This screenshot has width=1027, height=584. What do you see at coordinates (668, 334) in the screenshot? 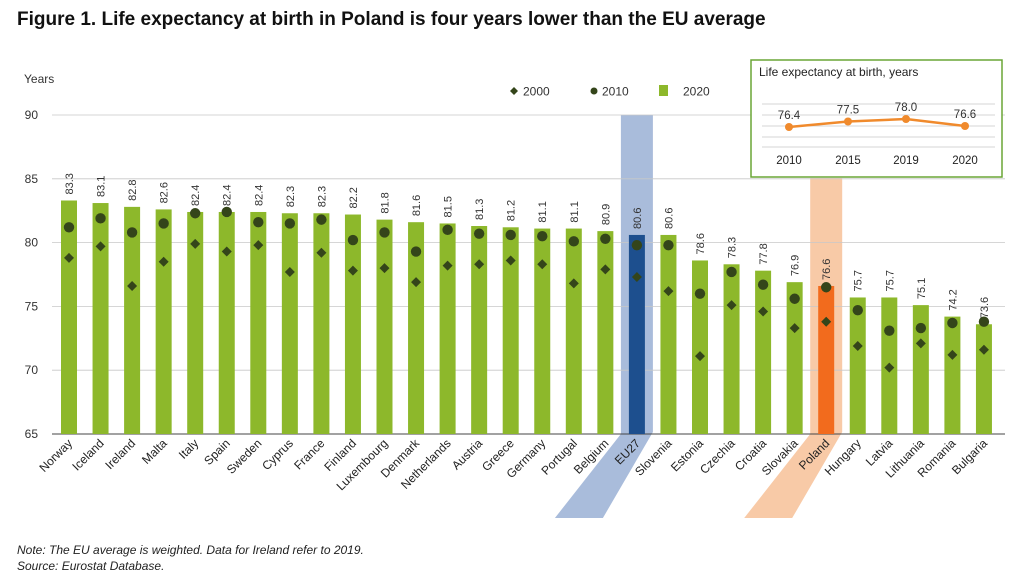
I see `bar-slovenia` at bounding box center [668, 334].